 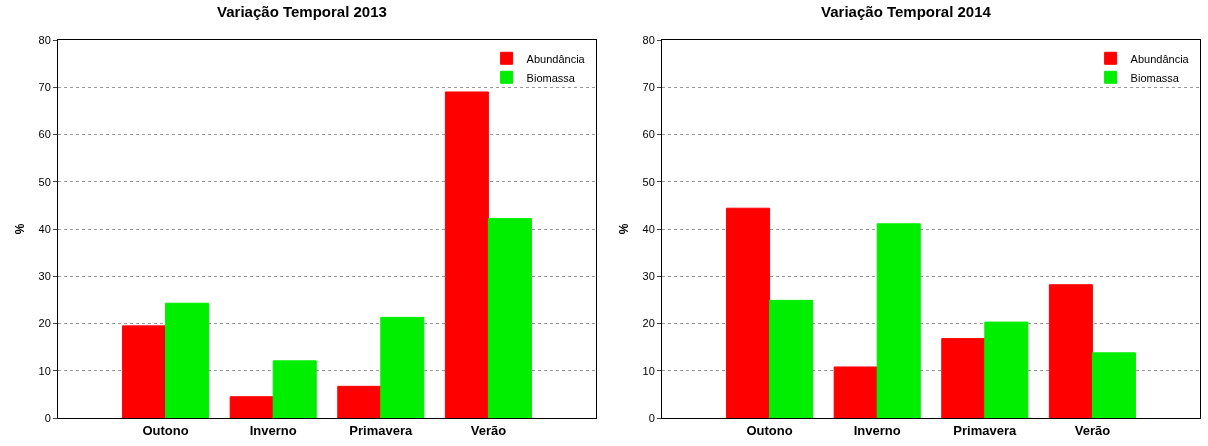 What do you see at coordinates (906, 12) in the screenshot?
I see `chart-title: Variação Temporal 2014` at bounding box center [906, 12].